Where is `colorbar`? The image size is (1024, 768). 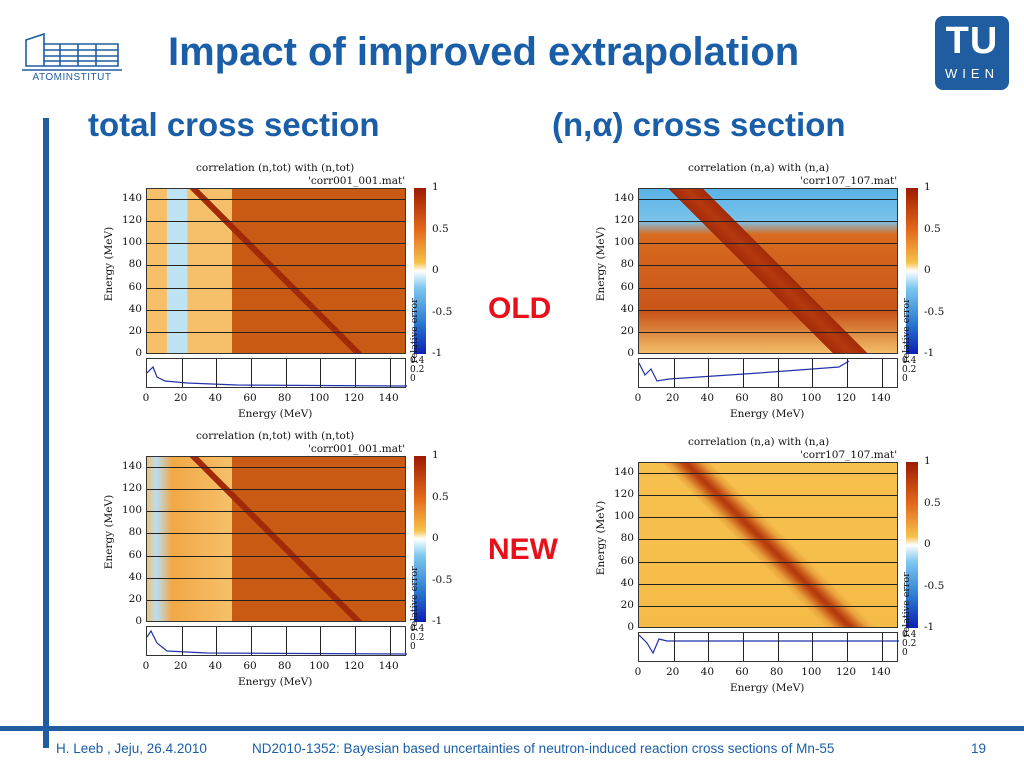 colorbar is located at coordinates (420, 539).